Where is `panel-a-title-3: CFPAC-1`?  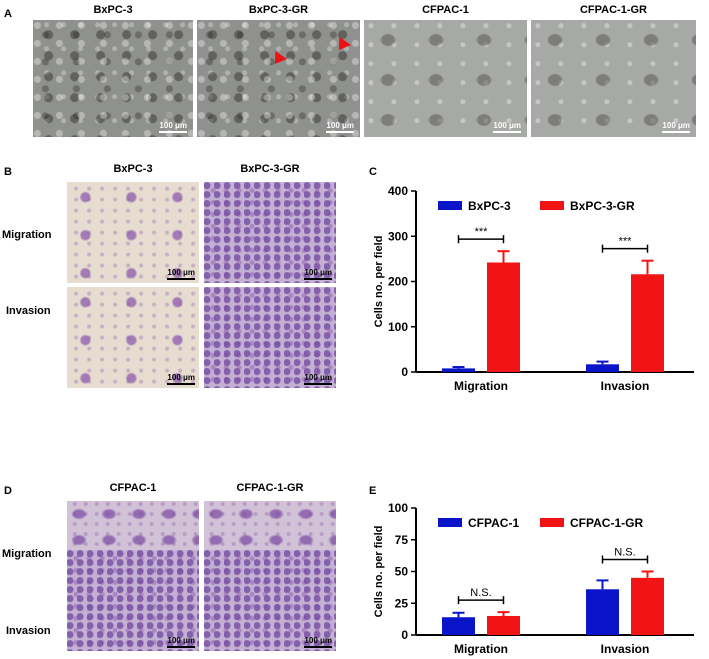
panel-a-title-3: CFPAC-1 is located at coordinates (445, 10).